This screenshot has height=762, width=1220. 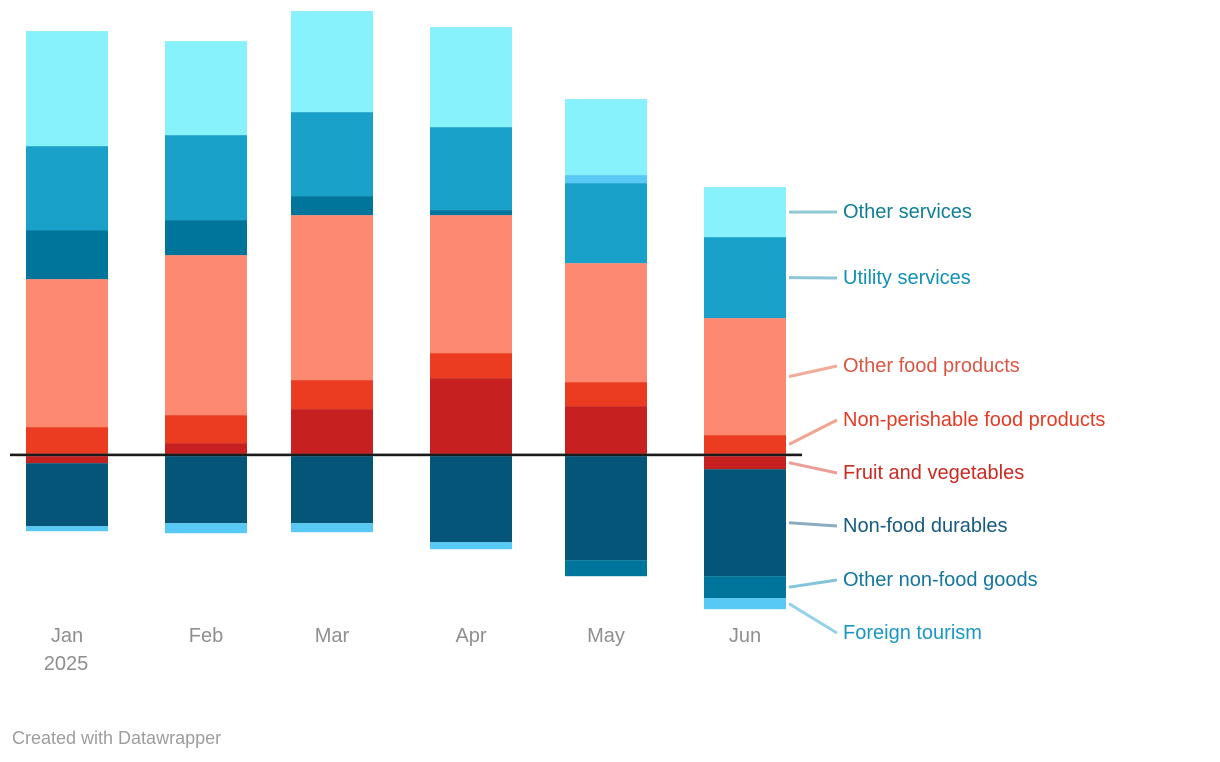 I want to click on legend-label-non-food-durables: Non-food durables, so click(x=925, y=526).